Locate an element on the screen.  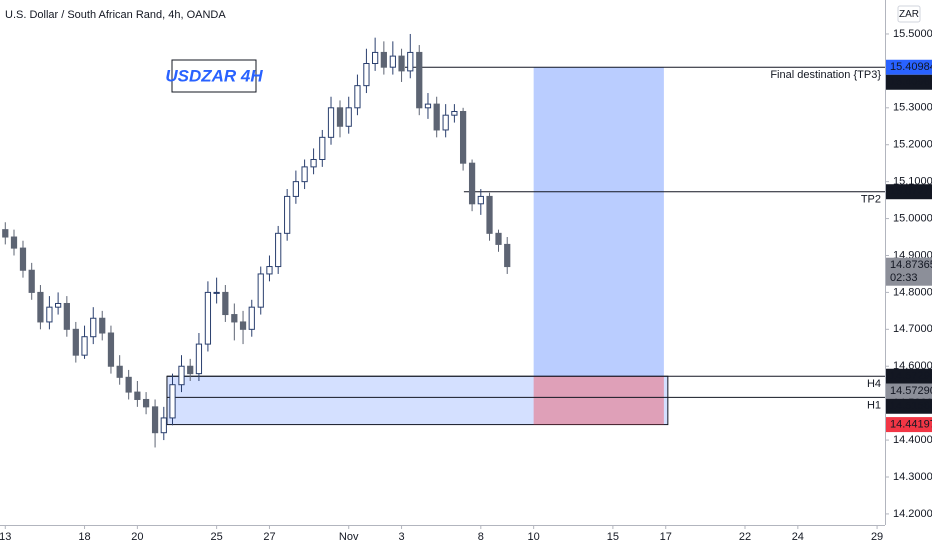
x-tick-label: 29 is located at coordinates (877, 537).